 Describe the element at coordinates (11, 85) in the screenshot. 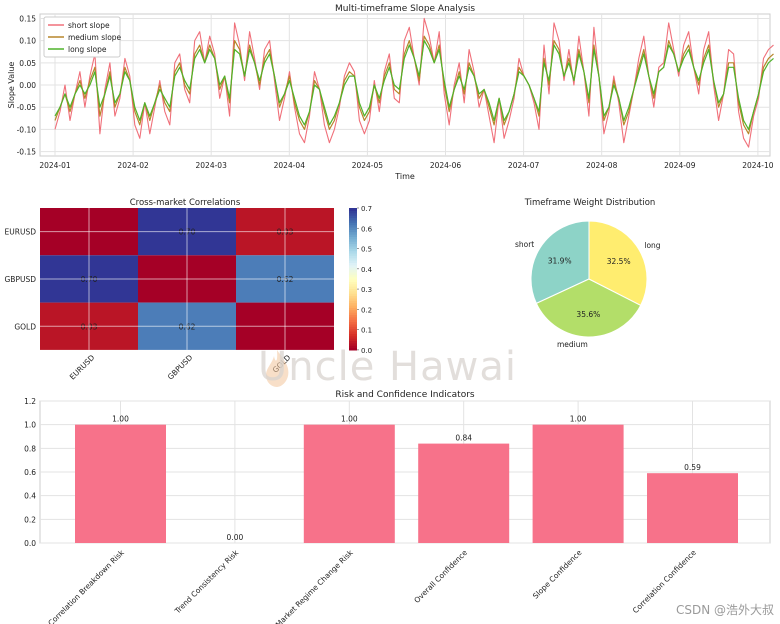

I see `line-y-label: Slope Value` at that location.